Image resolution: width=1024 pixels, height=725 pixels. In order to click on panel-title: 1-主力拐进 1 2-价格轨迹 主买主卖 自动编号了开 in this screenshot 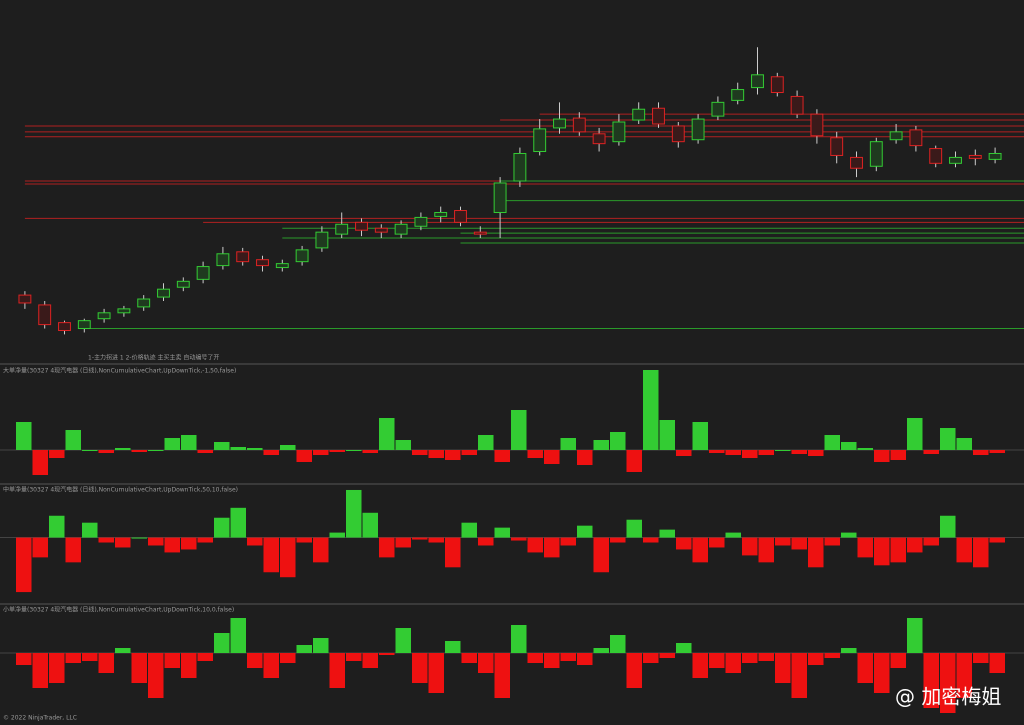, I will do `click(153, 358)`.